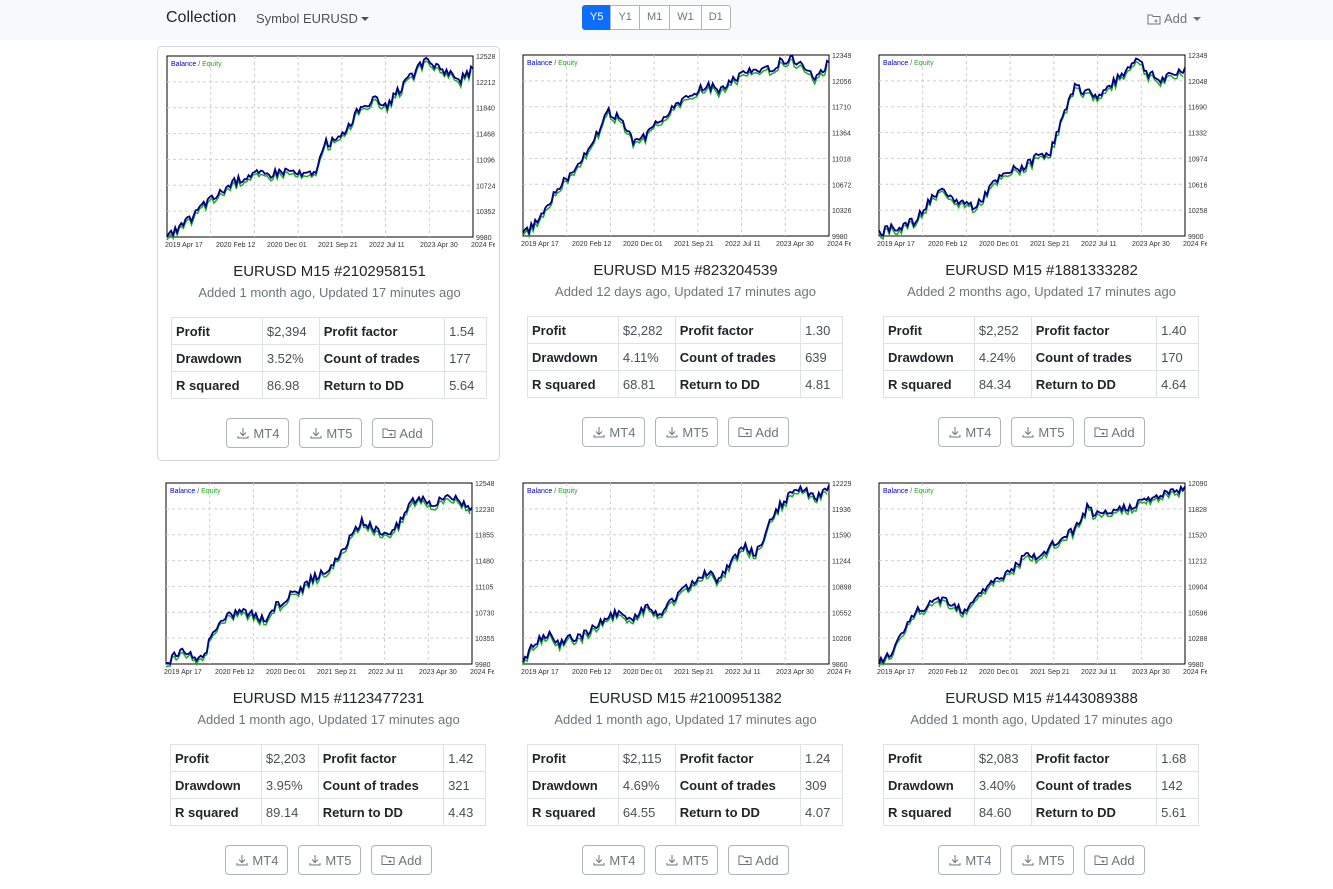 The height and width of the screenshot is (889, 1333). Describe the element at coordinates (290, 358) in the screenshot. I see `drawdown-value: 3.52%` at that location.